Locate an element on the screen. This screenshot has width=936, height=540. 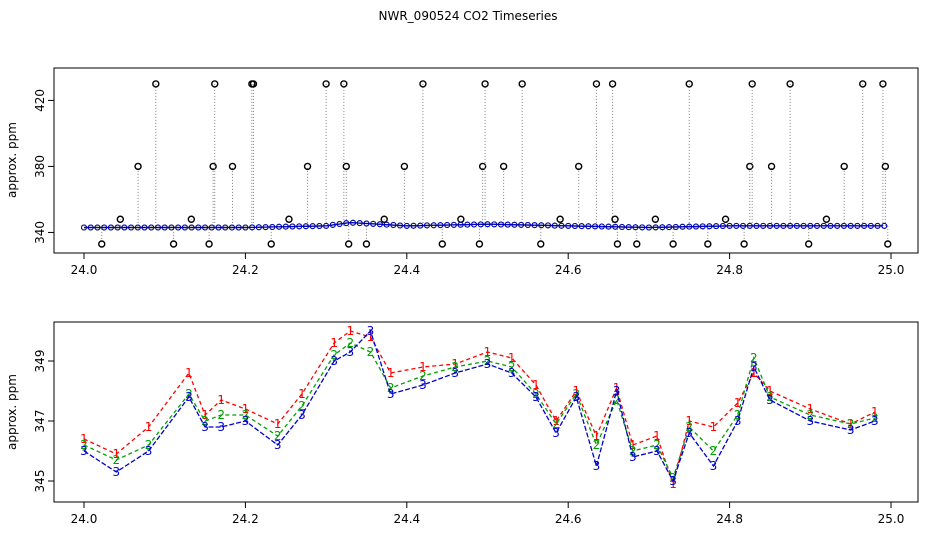
bottom-x-tick-label: 24.6 is located at coordinates (568, 519).